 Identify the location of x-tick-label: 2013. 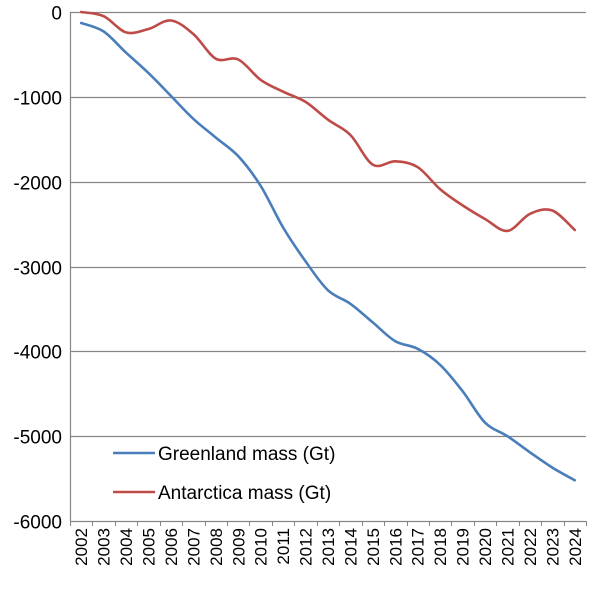
(328, 547).